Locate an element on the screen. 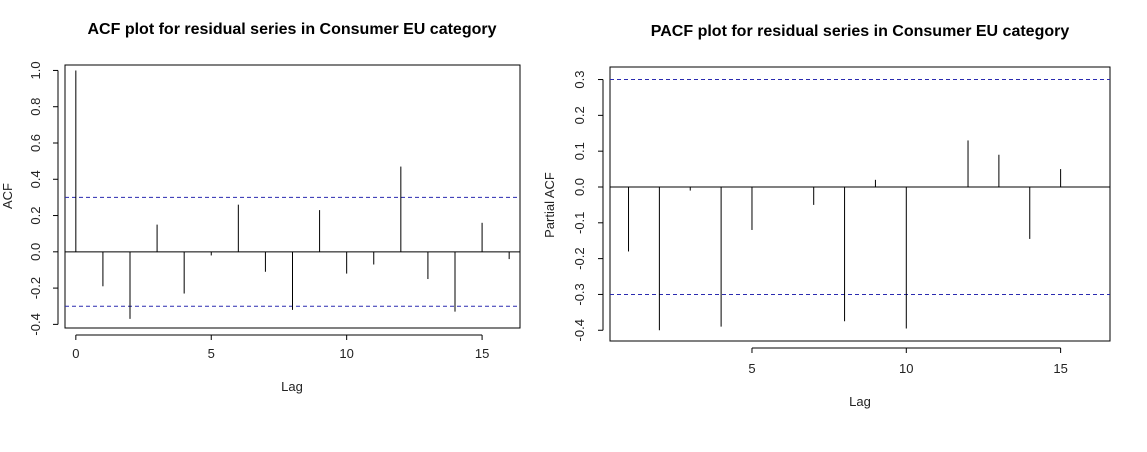 This screenshot has width=1147, height=452. pacf-x-tick-label: 5 is located at coordinates (751, 368).